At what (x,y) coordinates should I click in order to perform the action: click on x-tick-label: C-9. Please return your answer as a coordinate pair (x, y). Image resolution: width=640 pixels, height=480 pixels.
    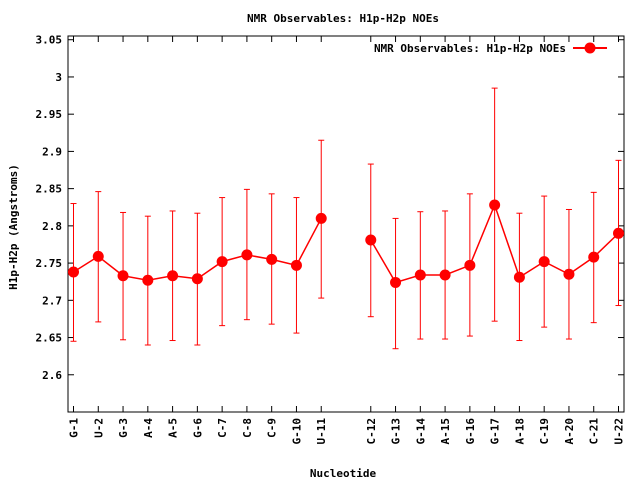
    Looking at the image, I should click on (272, 428).